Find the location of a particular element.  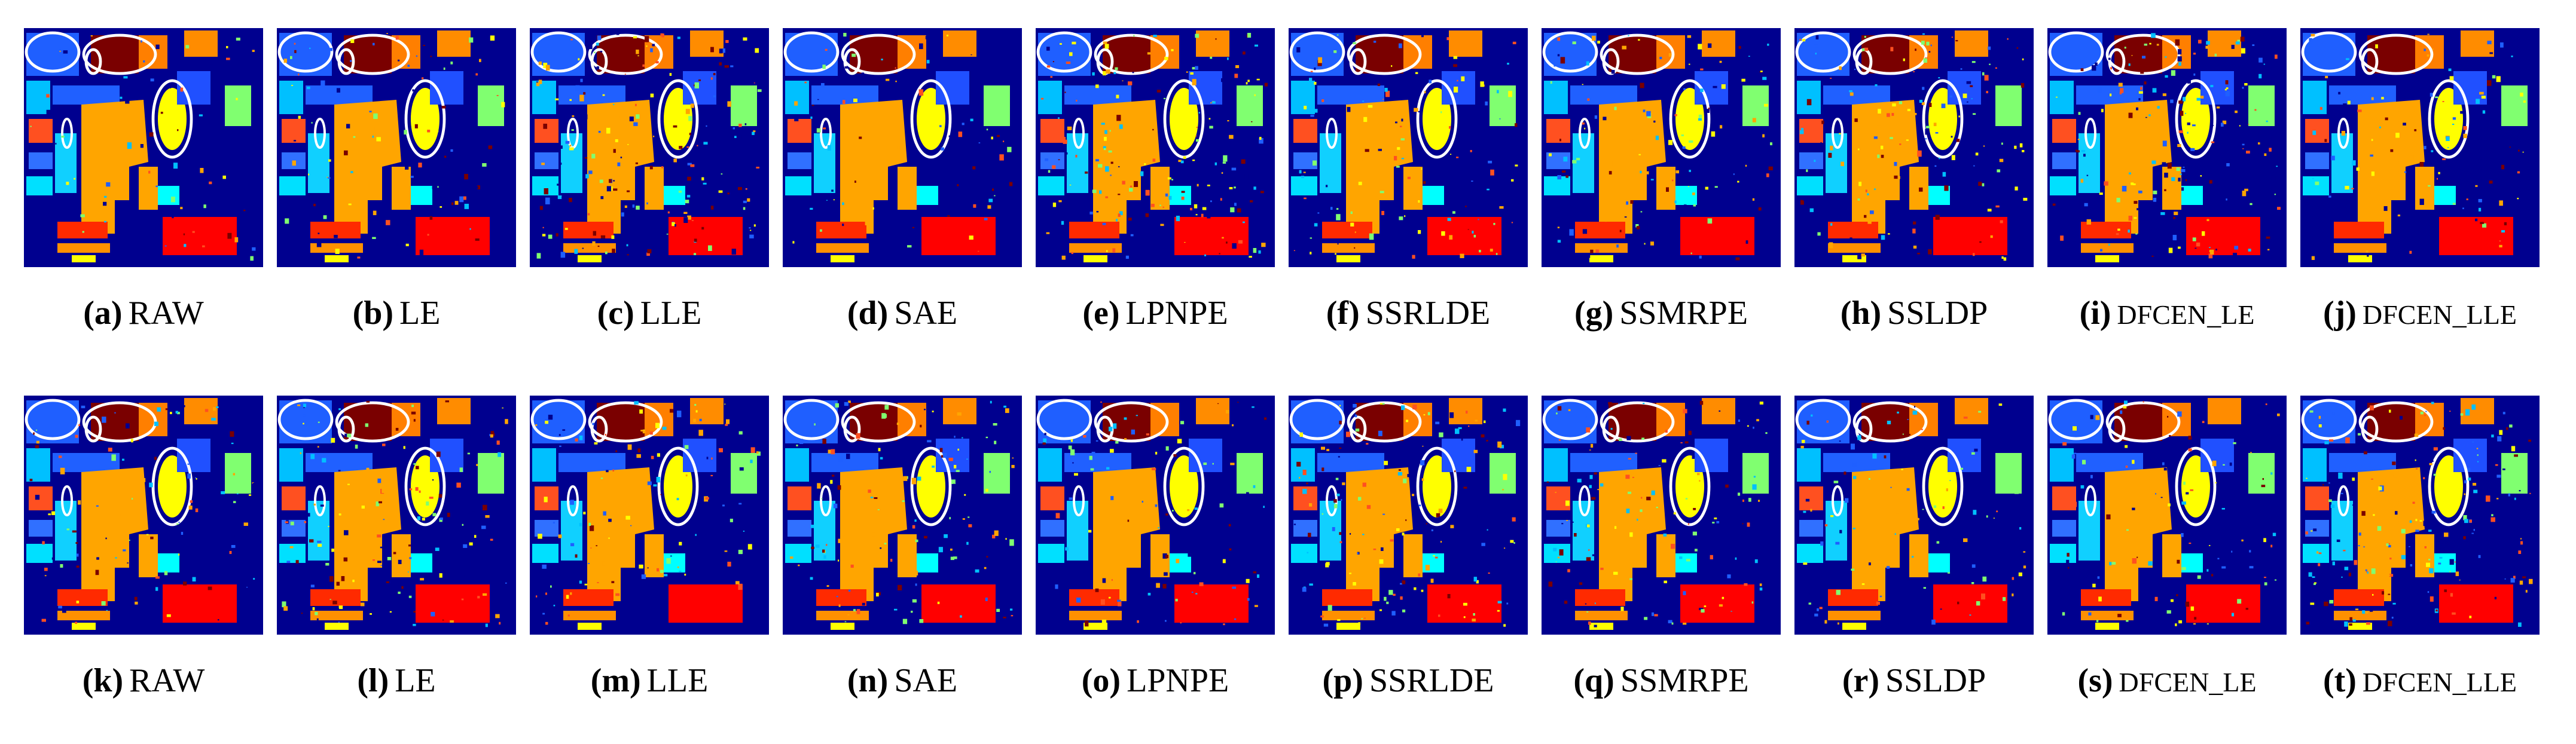

panel: (f) SSRLDE is located at coordinates (1408, 180).